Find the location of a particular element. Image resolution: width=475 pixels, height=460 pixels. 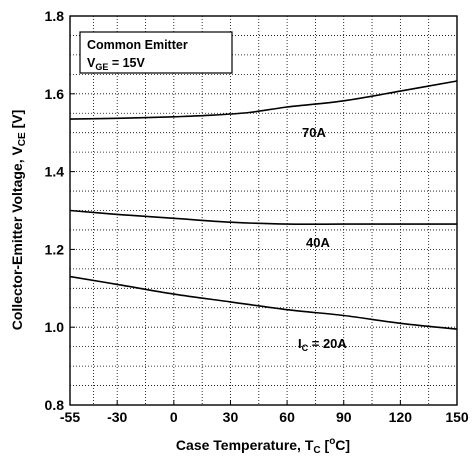

y-tick-label: 0.8 is located at coordinates (55, 405).